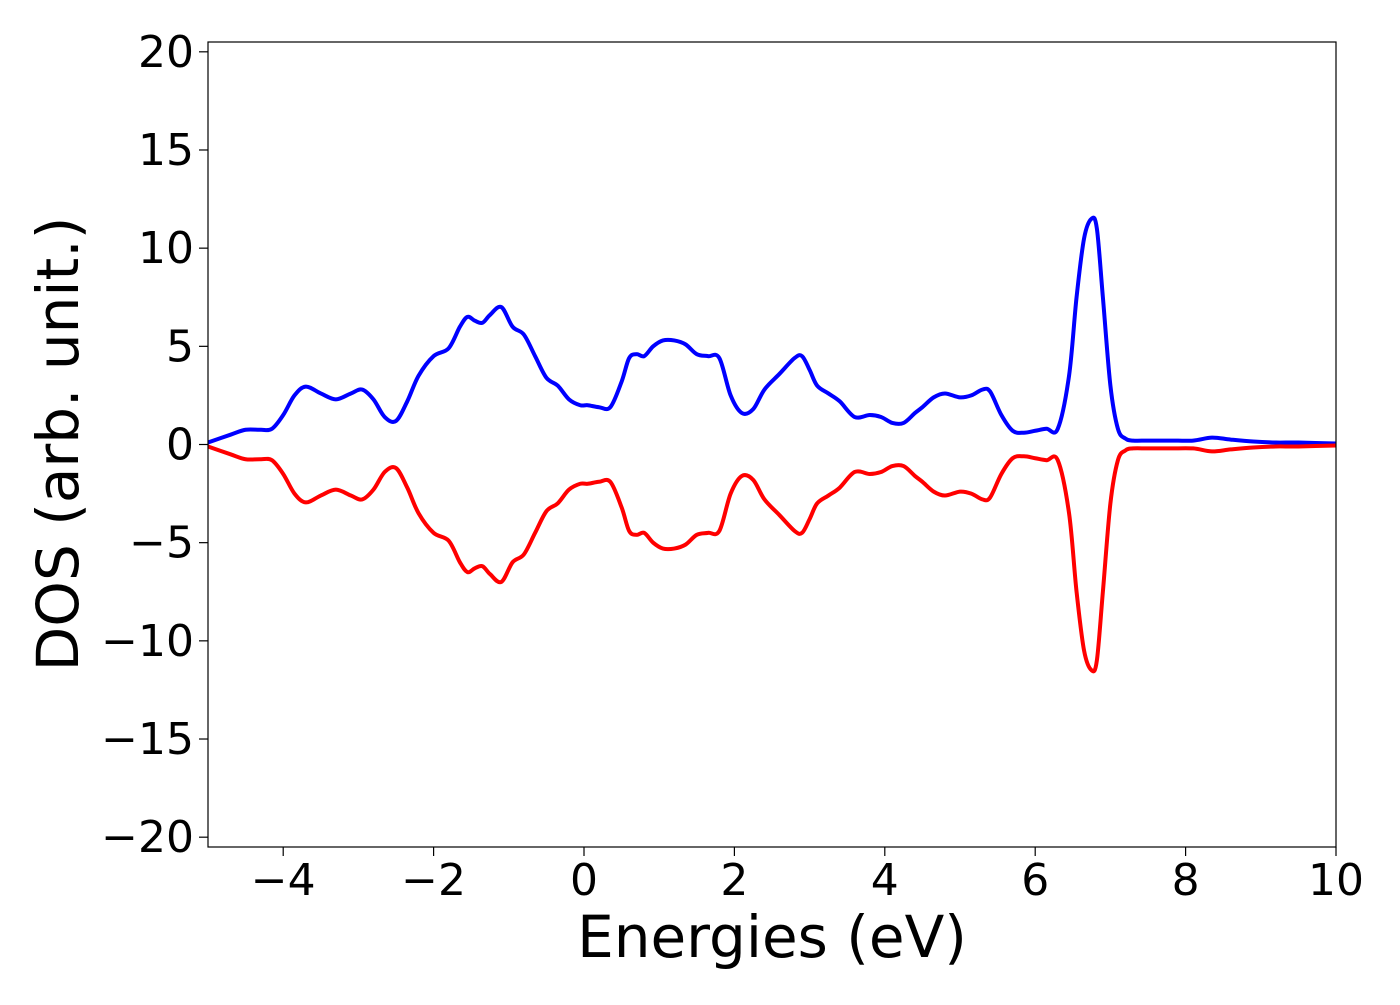  Describe the element at coordinates (885, 880) in the screenshot. I see `x-tick-label: 4` at that location.